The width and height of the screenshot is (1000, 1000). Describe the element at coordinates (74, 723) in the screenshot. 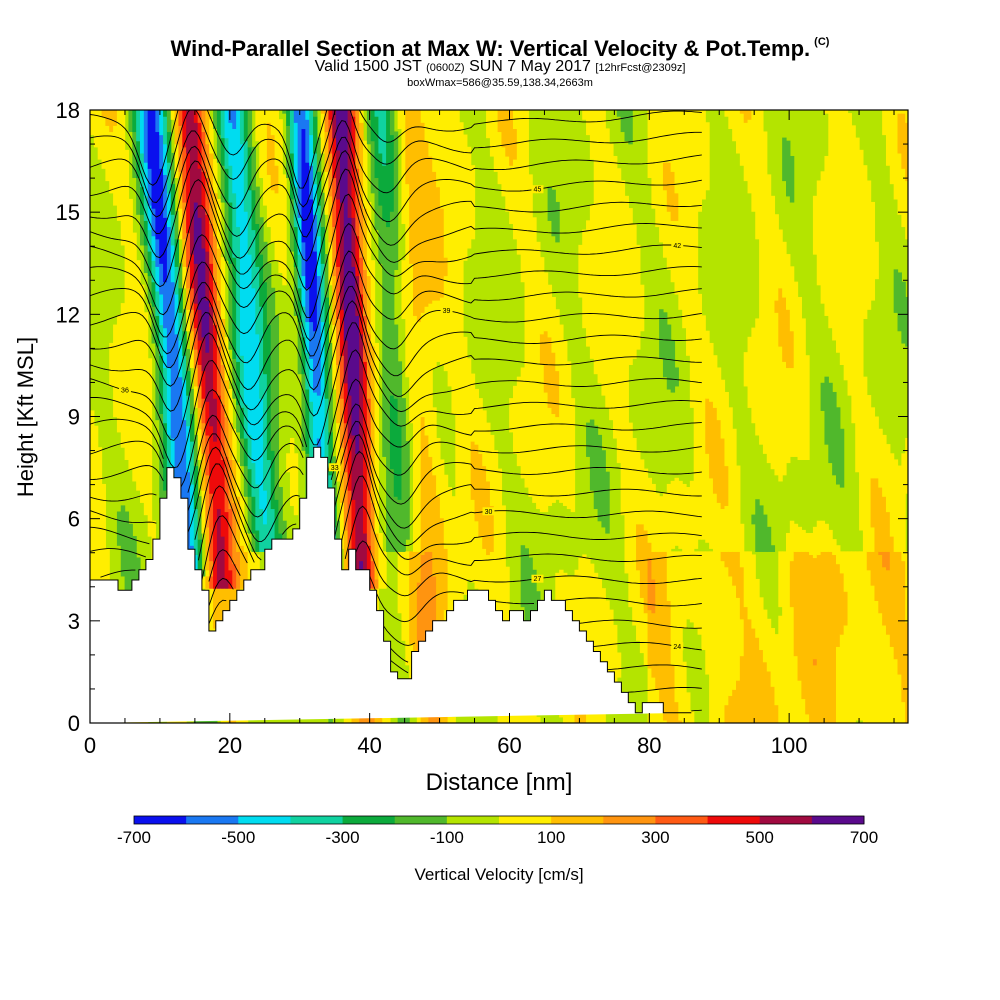

I see `y-tick-label: 0` at that location.